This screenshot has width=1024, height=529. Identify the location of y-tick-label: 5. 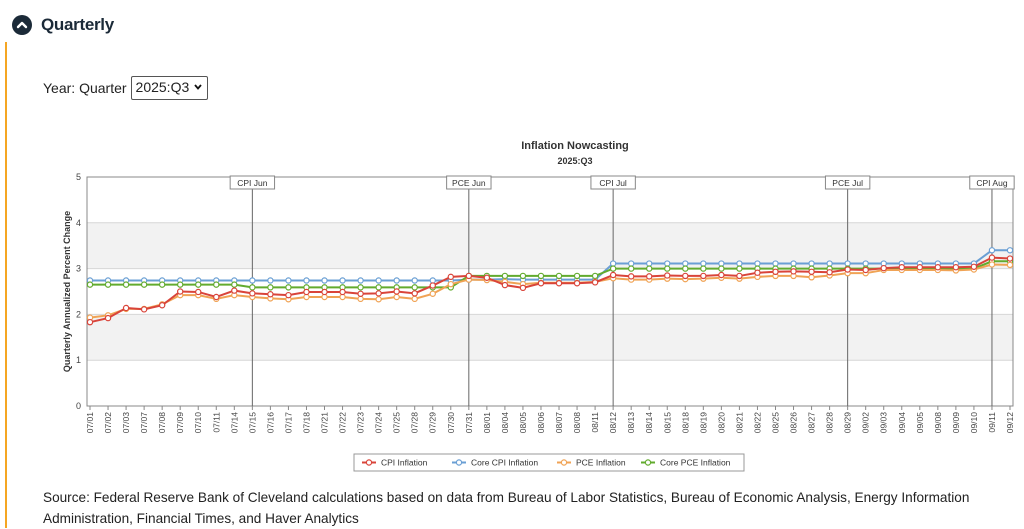
(78, 177).